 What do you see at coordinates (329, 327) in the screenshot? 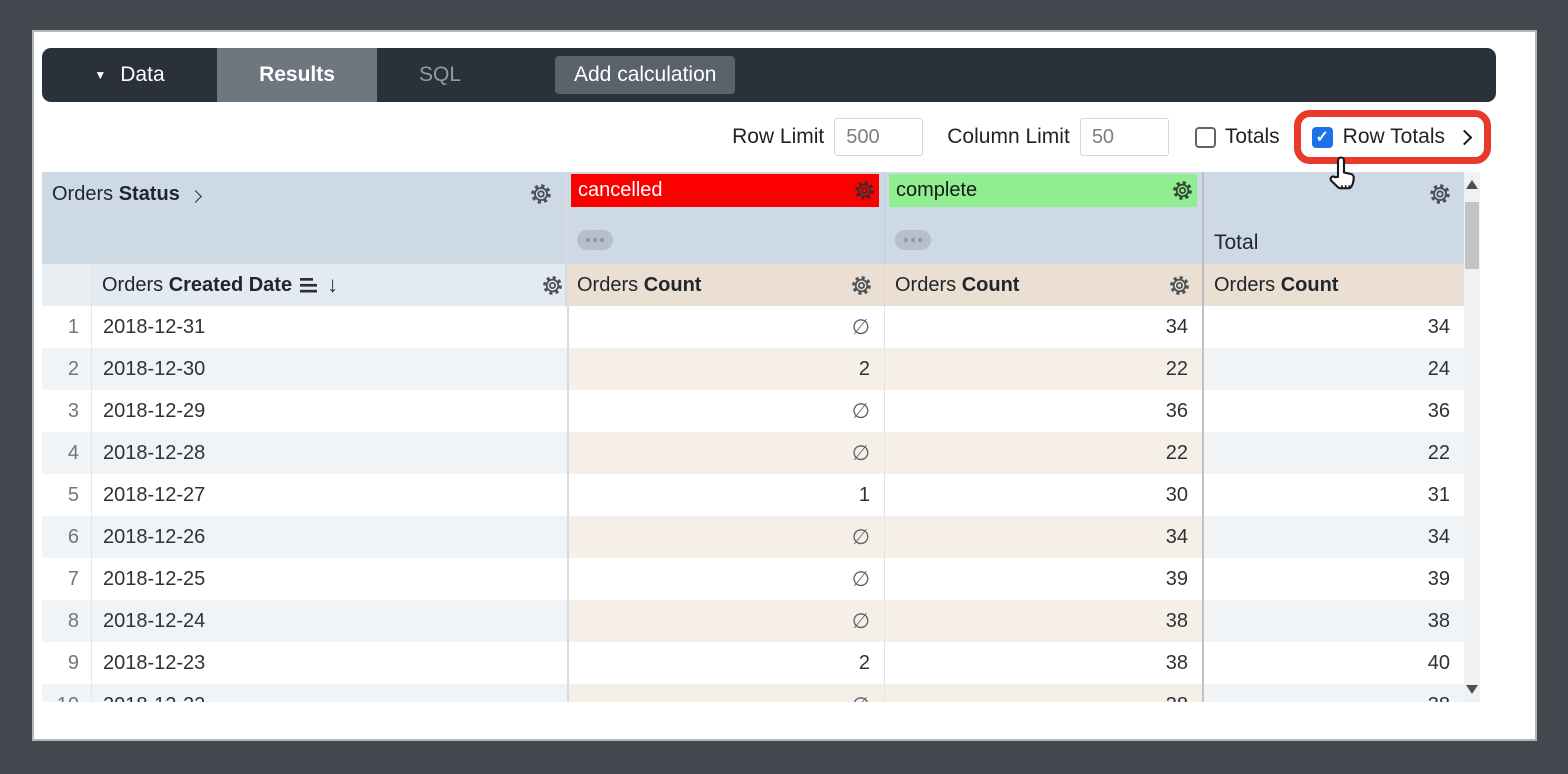
I see `cell-date: 2018-12-31` at bounding box center [329, 327].